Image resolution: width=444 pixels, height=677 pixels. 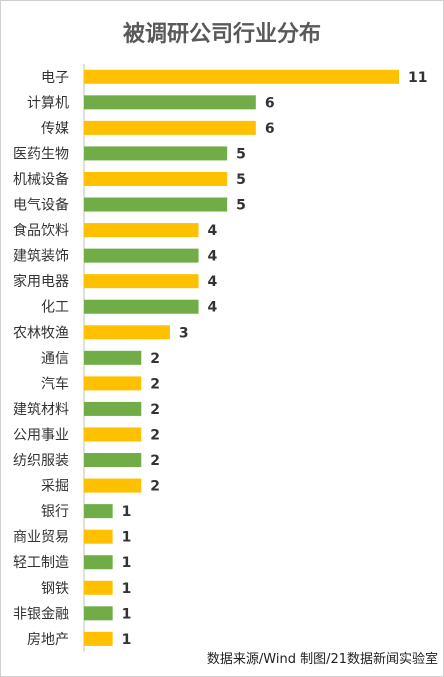 I want to click on value-label: 11, so click(x=417, y=78).